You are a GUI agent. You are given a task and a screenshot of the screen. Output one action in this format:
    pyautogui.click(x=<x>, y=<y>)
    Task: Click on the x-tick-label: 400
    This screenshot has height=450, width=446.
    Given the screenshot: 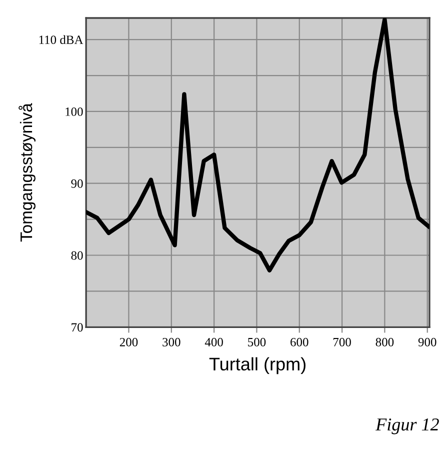 What is the action you would take?
    pyautogui.click(x=213, y=342)
    